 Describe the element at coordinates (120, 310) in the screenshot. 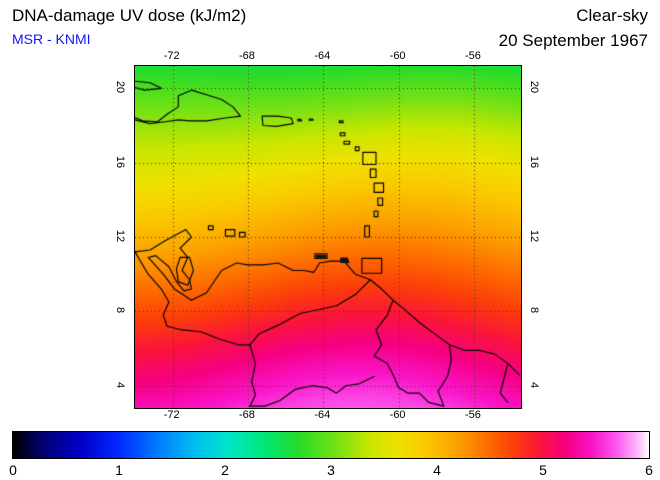

I see `y-tick-left-3: 8` at that location.